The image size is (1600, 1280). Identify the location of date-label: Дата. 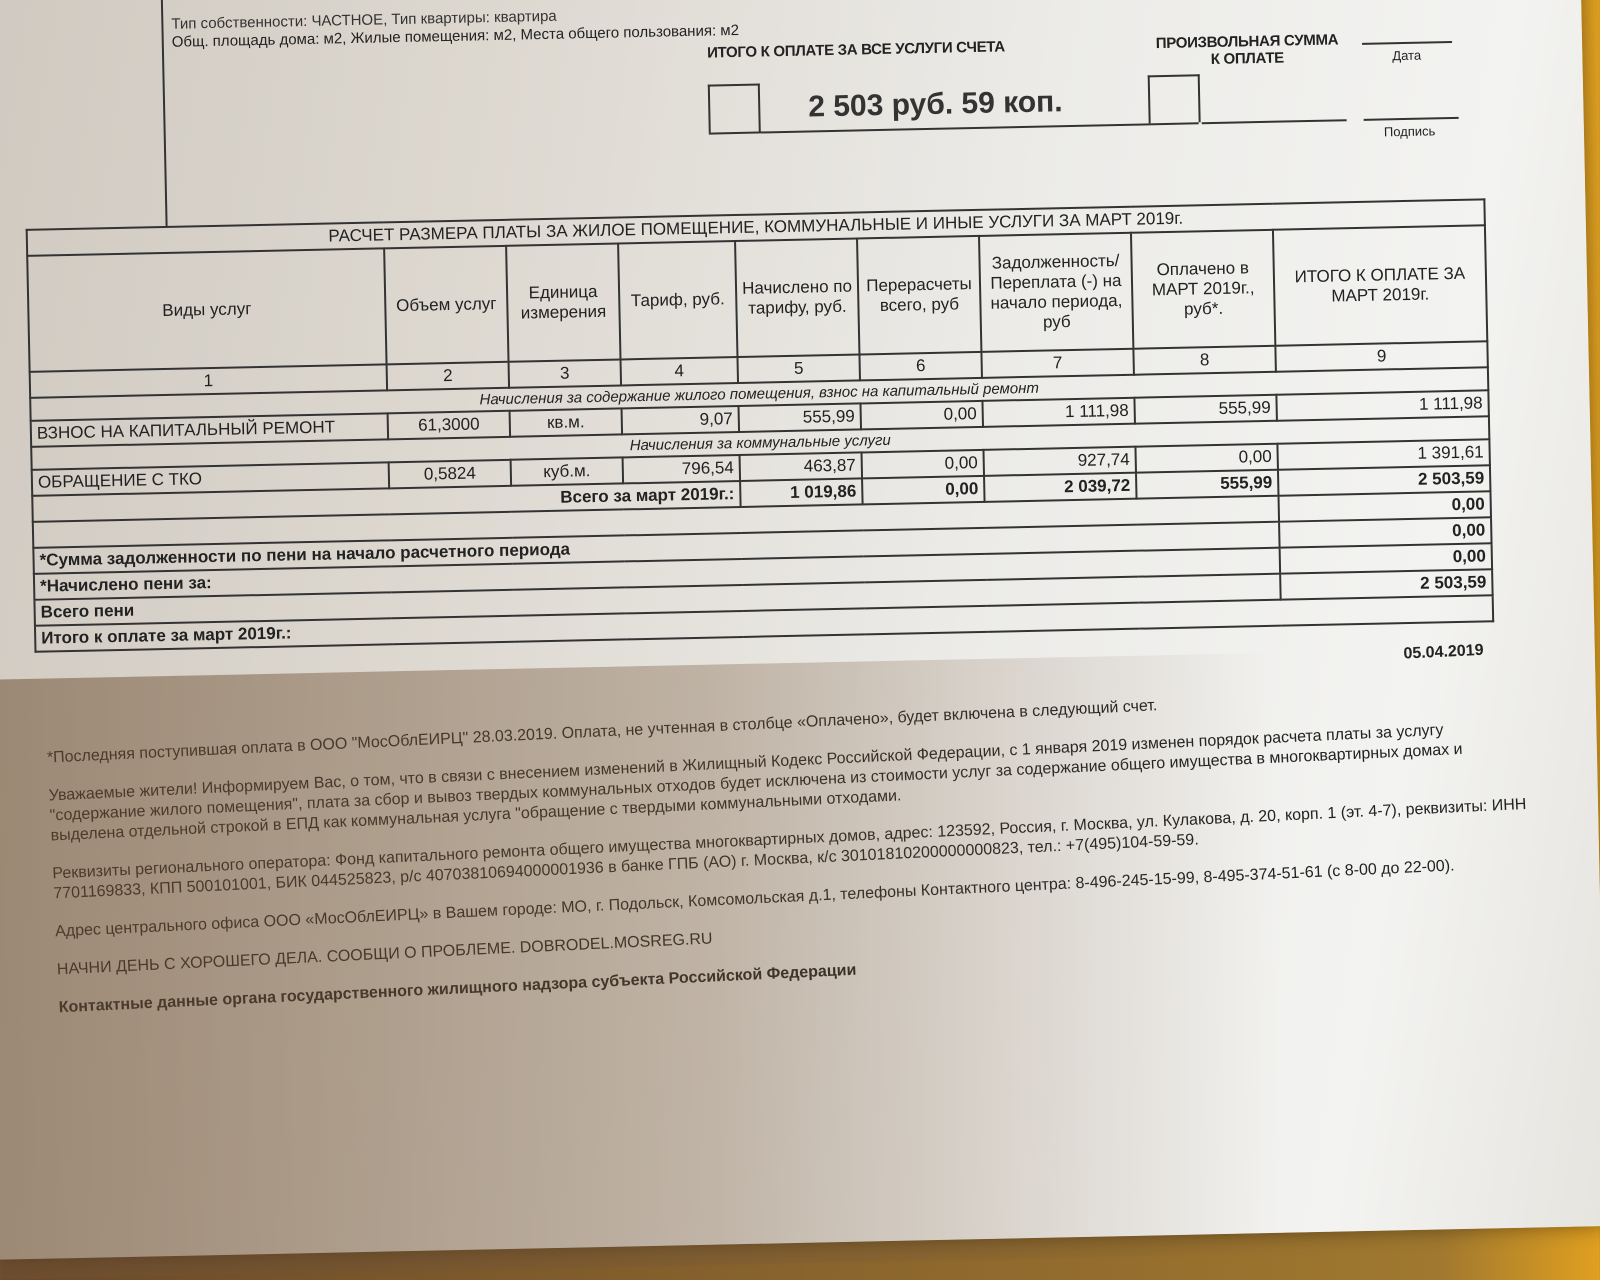
(1407, 55).